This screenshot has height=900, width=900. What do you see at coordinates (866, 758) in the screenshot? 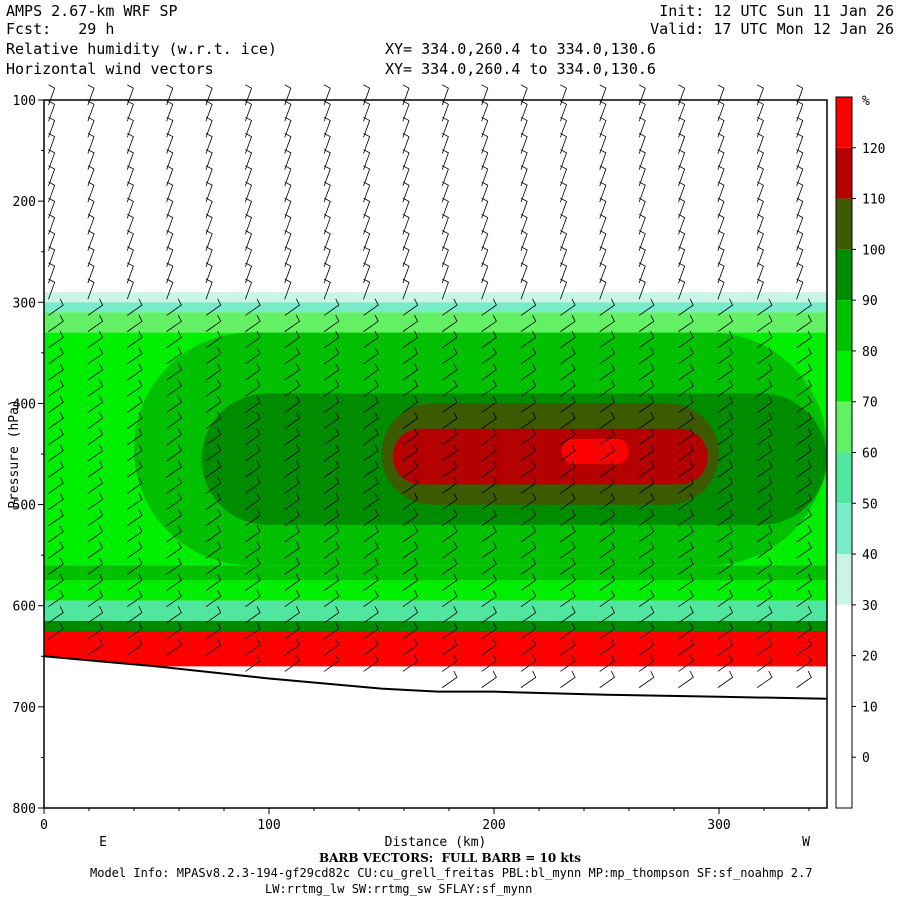
I see `colorbar-label: 0` at bounding box center [866, 758].